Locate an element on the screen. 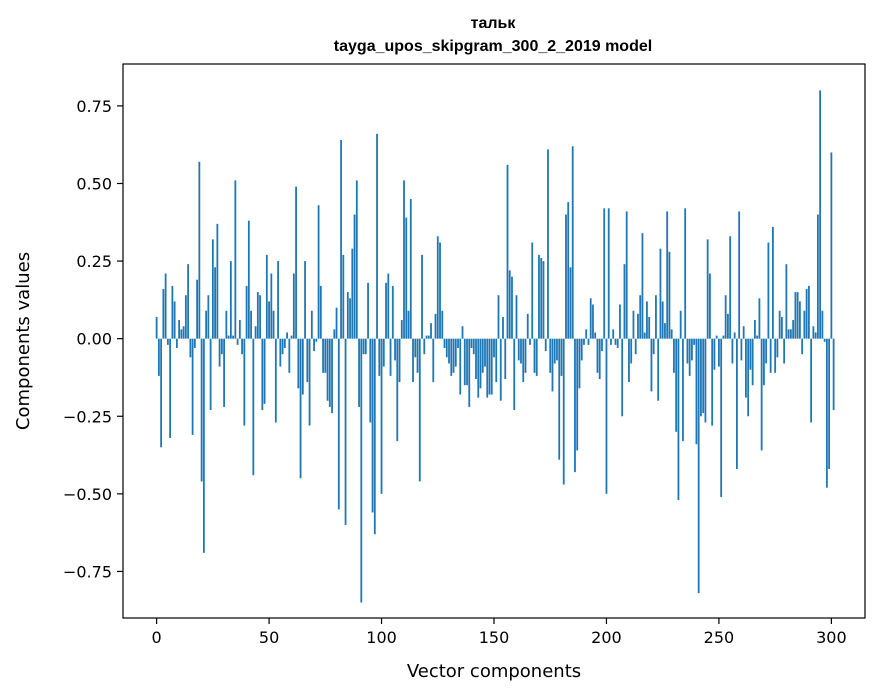 This screenshot has height=696, width=880. y-tick-label: 0.50 is located at coordinates (94, 183).